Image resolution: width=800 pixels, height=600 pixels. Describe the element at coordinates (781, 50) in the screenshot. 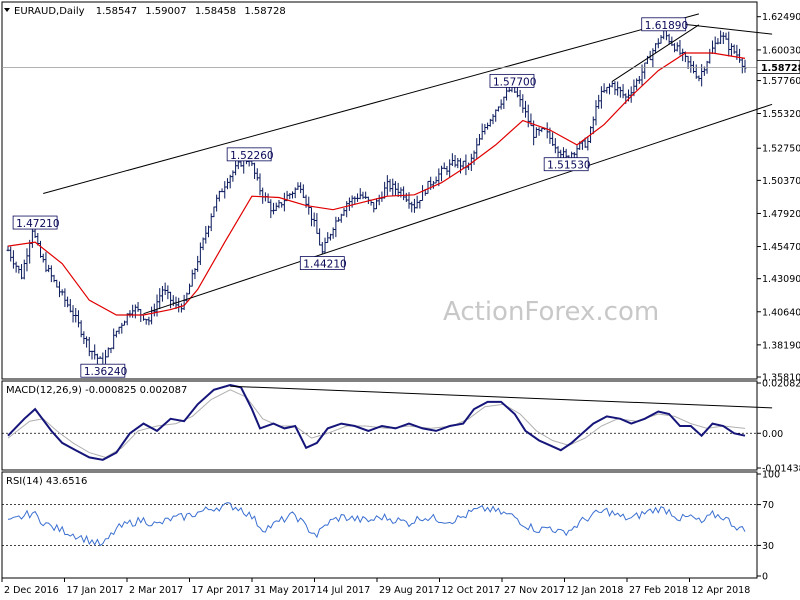

I see `y-tick-label: 1.60030` at that location.